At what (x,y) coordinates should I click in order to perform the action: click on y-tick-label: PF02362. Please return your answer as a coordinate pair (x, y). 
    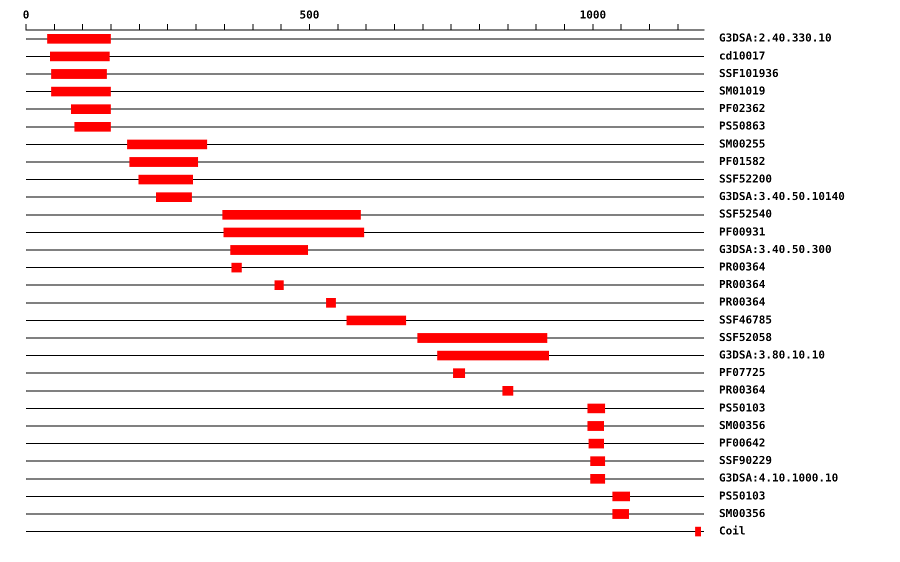
    Looking at the image, I should click on (742, 109).